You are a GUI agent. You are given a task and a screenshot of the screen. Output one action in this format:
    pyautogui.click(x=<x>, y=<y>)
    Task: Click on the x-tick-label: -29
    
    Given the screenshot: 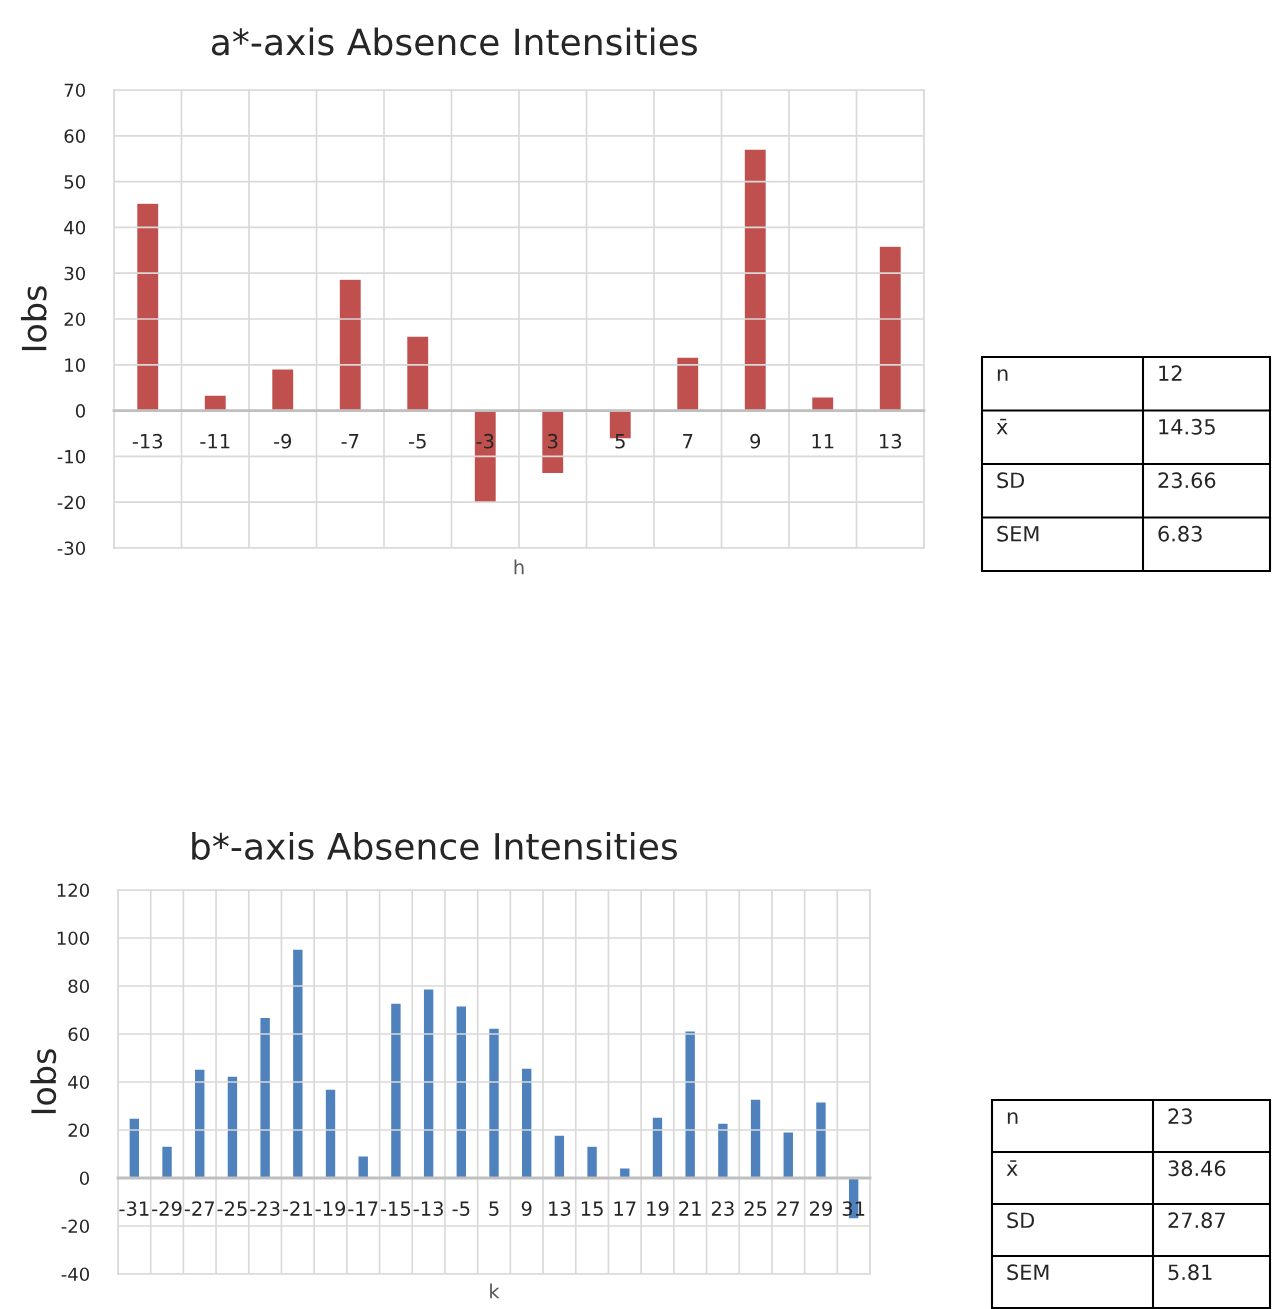 What is the action you would take?
    pyautogui.click(x=167, y=1208)
    